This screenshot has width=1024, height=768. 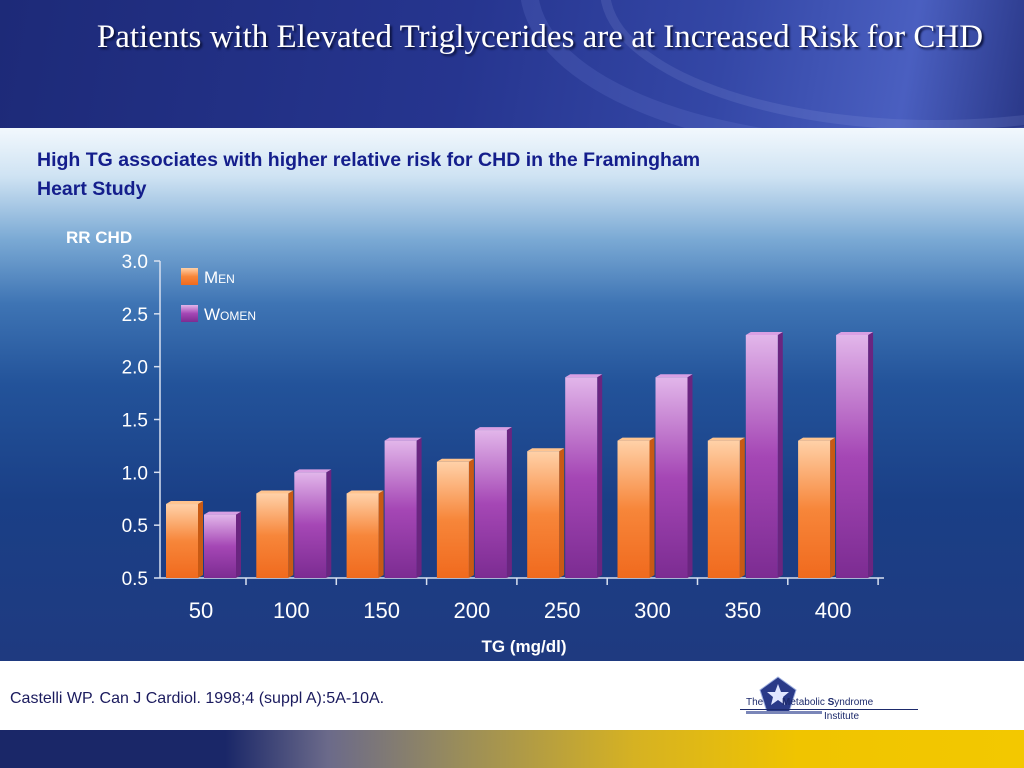 What do you see at coordinates (524, 646) in the screenshot?
I see `x-axis-label: TG (mg/dl)` at bounding box center [524, 646].